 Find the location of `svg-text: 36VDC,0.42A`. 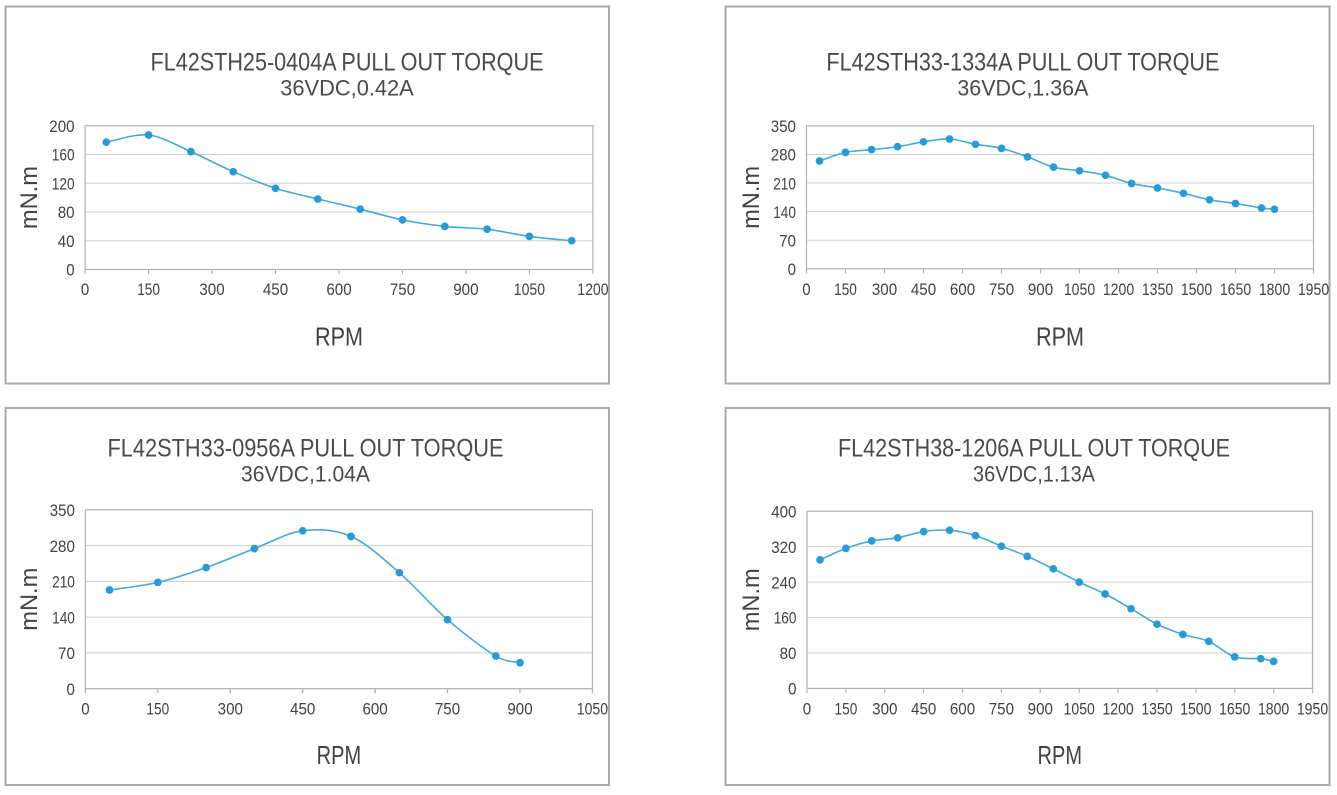

svg-text: 36VDC,0.42A is located at coordinates (347, 88).